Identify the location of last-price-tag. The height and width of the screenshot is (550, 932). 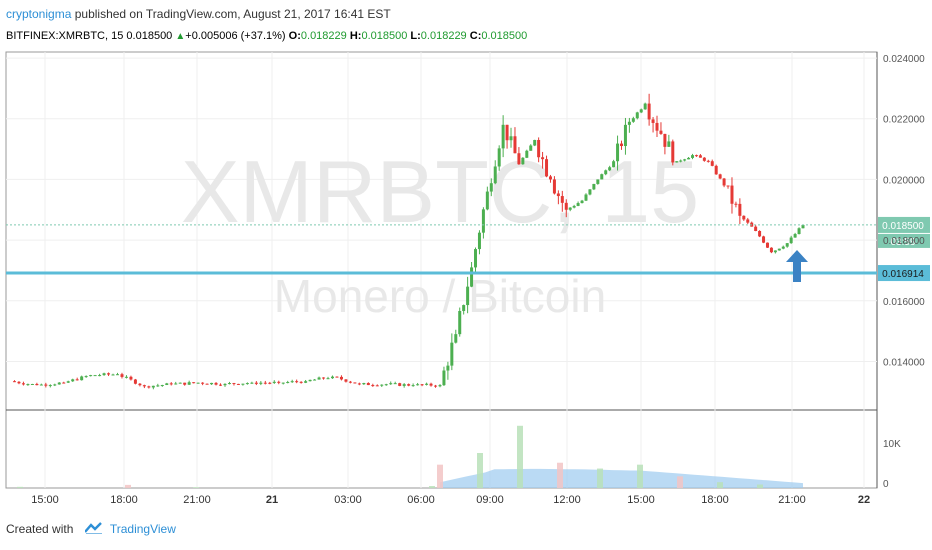
(904, 224).